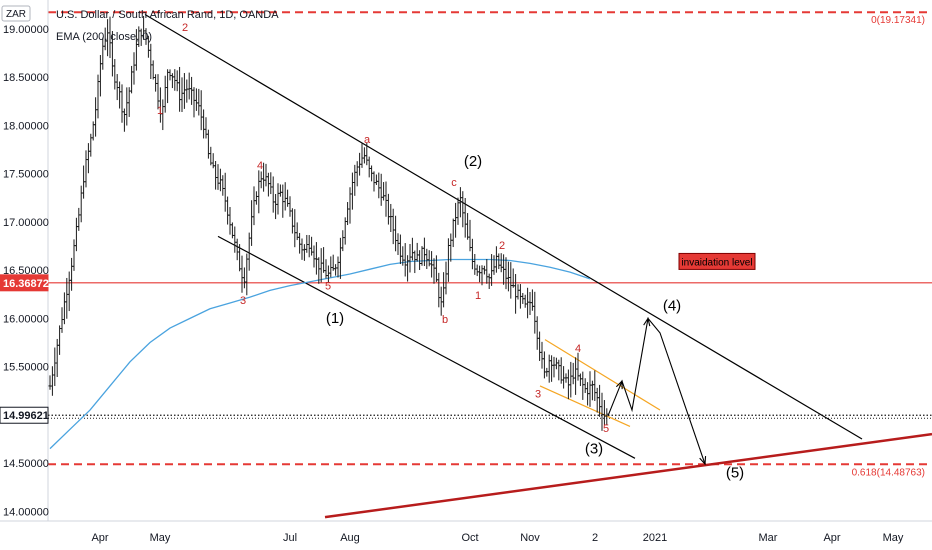 This screenshot has height=550, width=932. Describe the element at coordinates (26, 319) in the screenshot. I see `price-tick-label: 16.00000` at that location.